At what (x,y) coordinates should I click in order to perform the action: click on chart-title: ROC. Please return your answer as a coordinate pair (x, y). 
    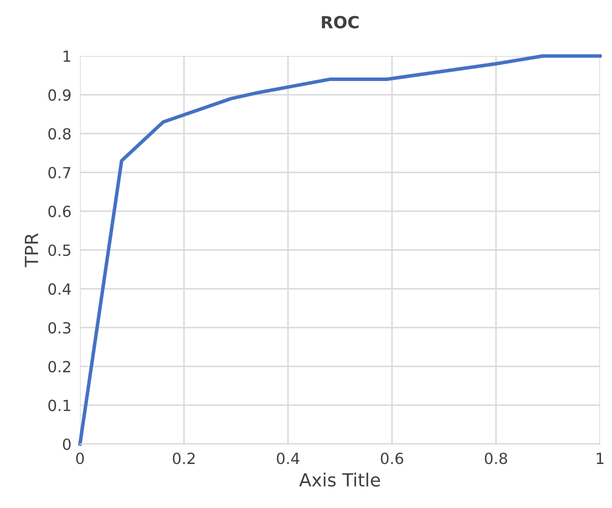
    Looking at the image, I should click on (340, 22).